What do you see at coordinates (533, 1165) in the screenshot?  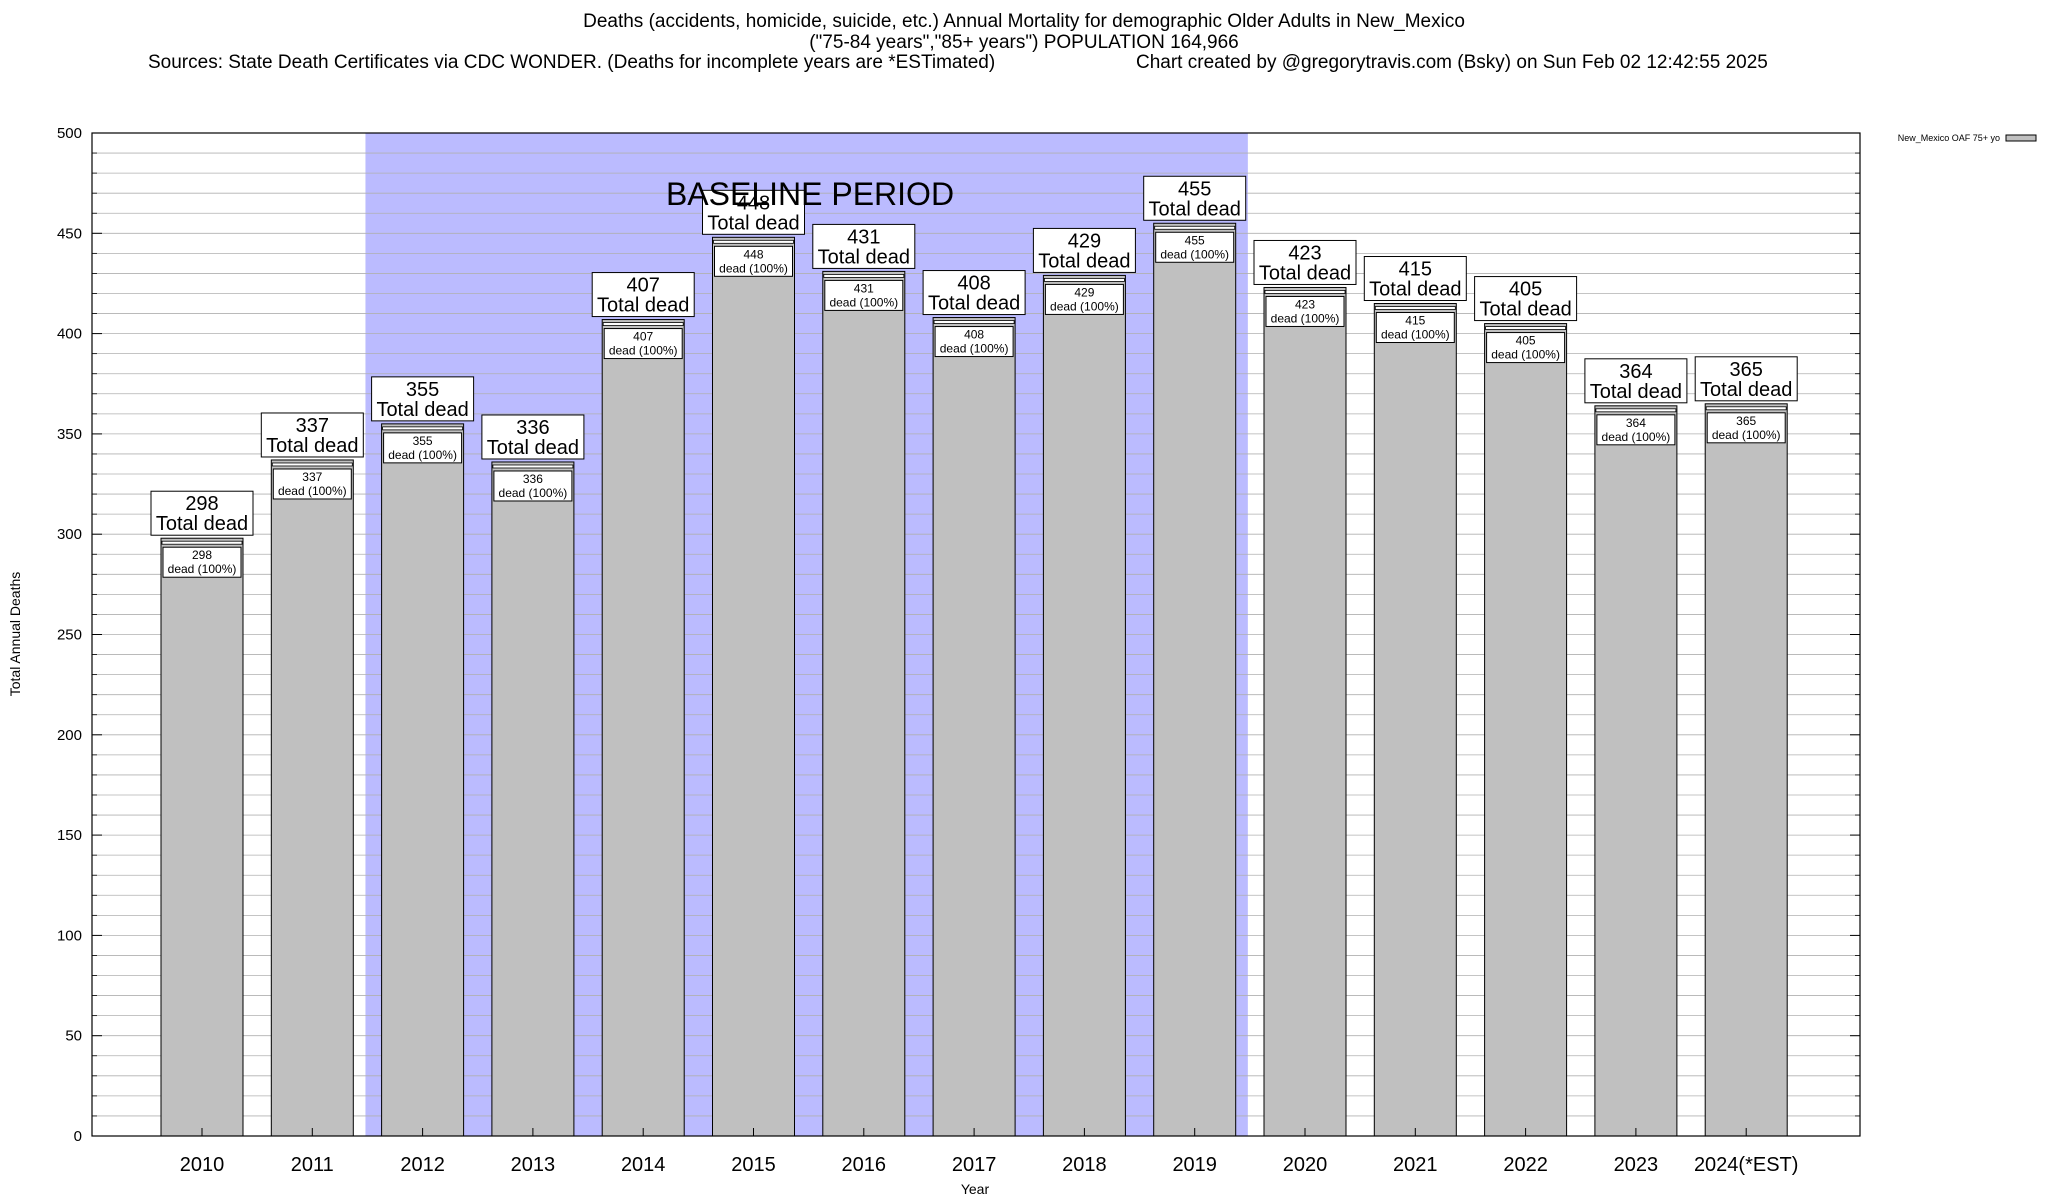 I see `x-tick-label: 2013` at bounding box center [533, 1165].